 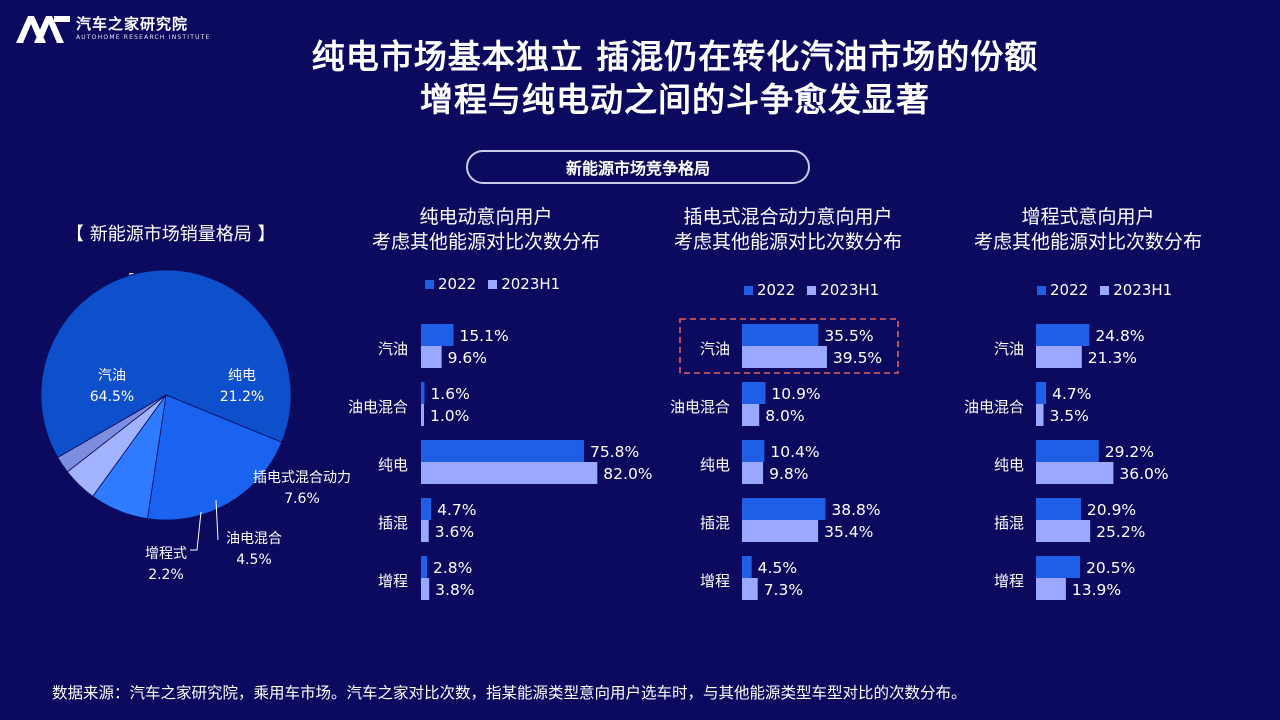 What do you see at coordinates (1069, 416) in the screenshot?
I see `bar-value-label: 3.5%` at bounding box center [1069, 416].